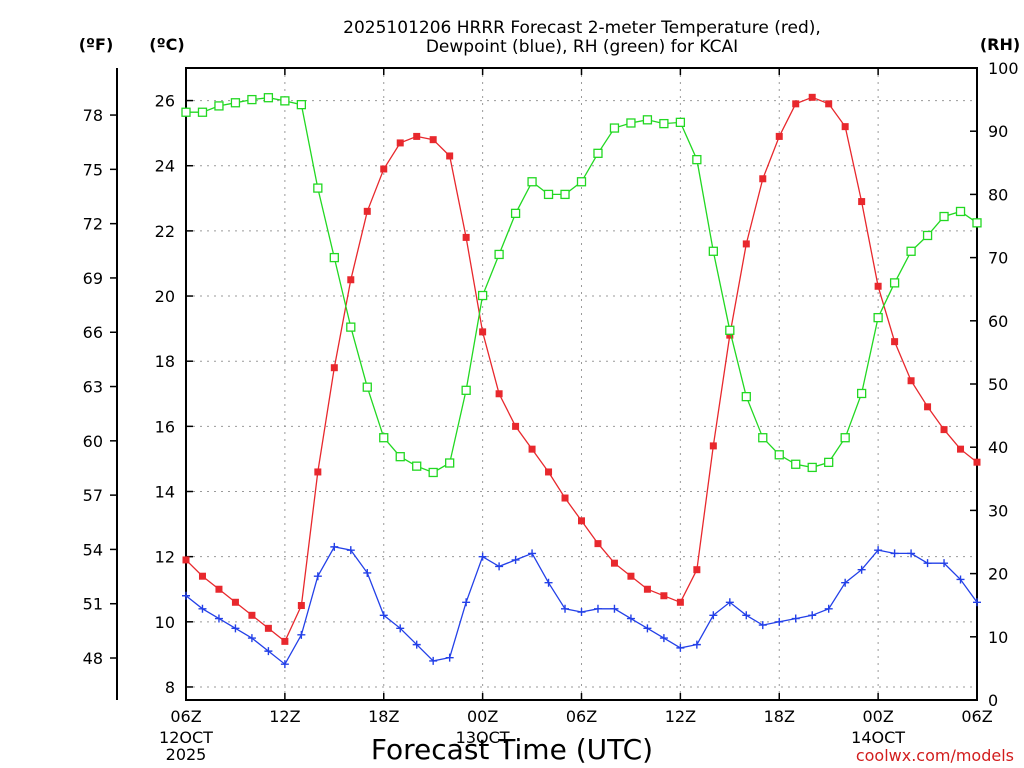 The image size is (1024, 768). What do you see at coordinates (1003, 68) in the screenshot?
I see `rh-tick-label: 100` at bounding box center [1003, 68].